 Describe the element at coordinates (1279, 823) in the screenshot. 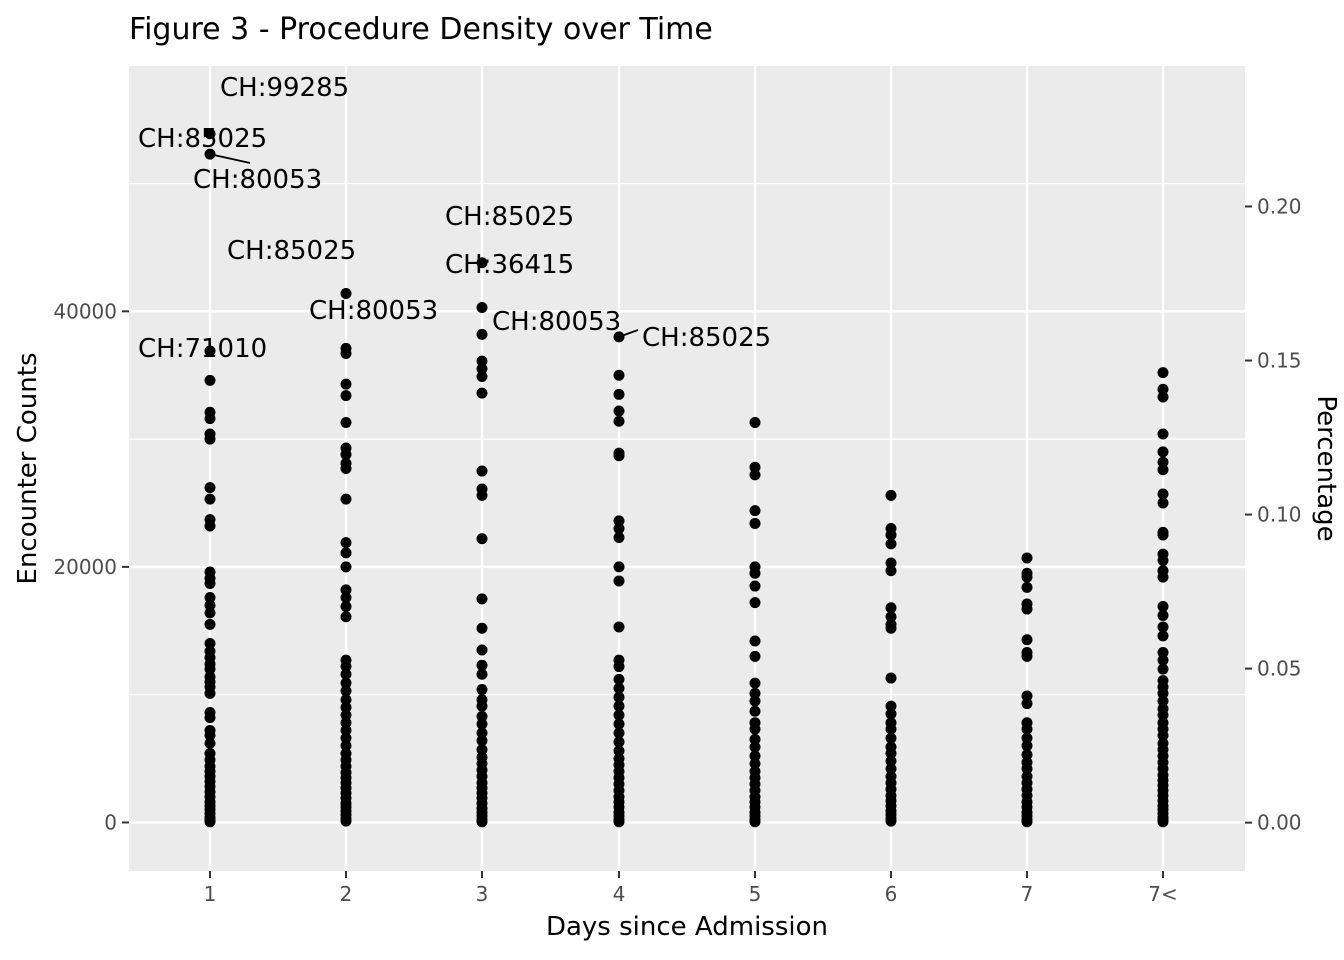

I see `y2-tick-label: 0.00` at that location.